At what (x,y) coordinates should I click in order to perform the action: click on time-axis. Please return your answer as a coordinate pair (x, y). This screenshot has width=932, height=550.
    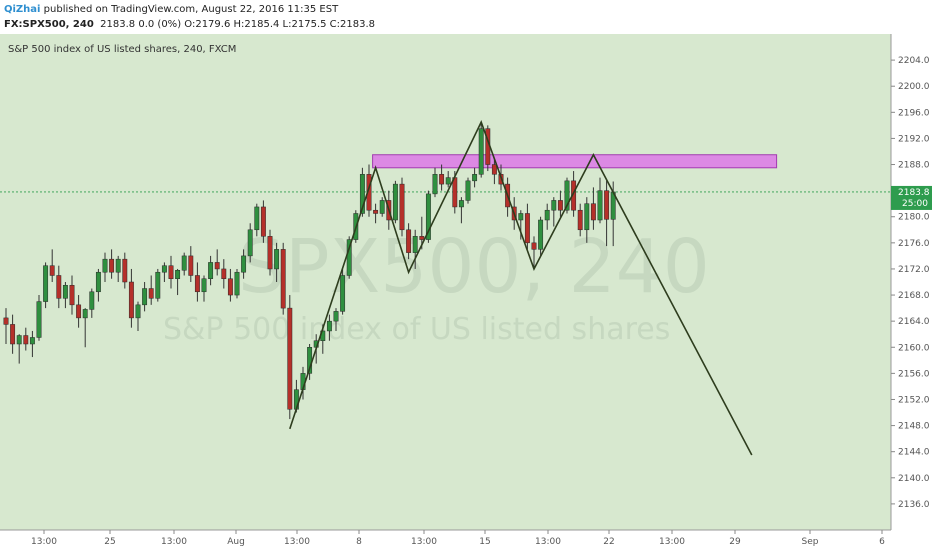
    Looking at the image, I should click on (445, 540).